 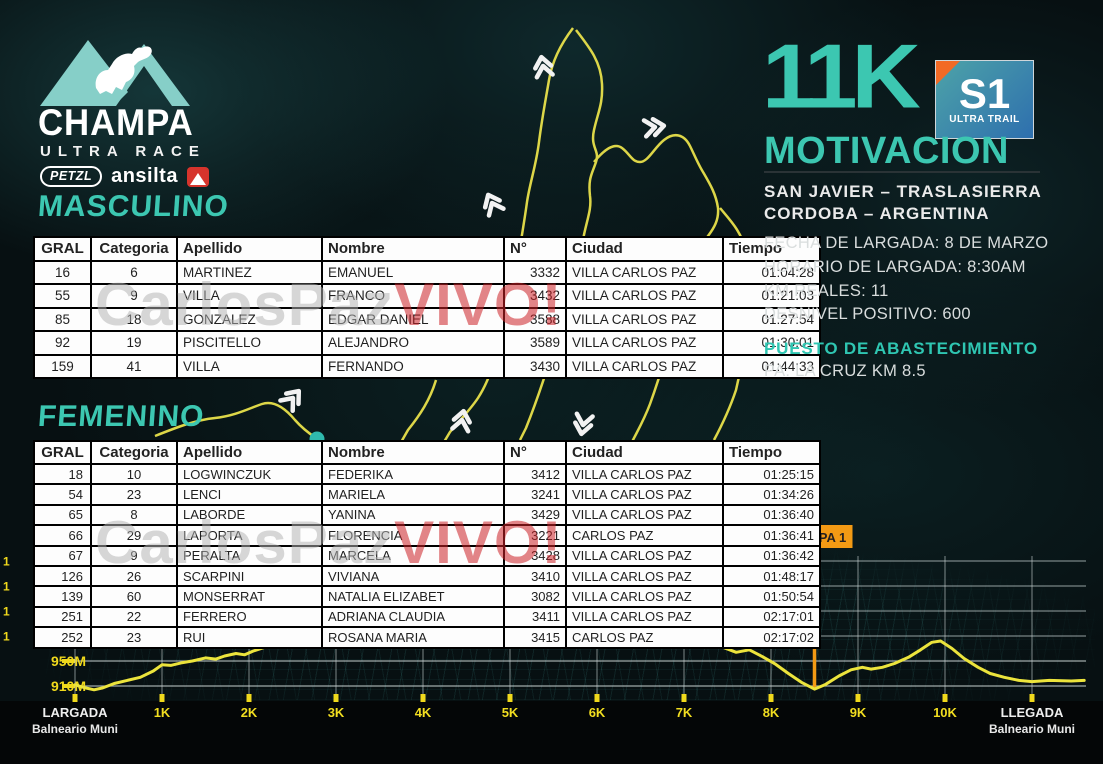 What do you see at coordinates (134, 494) in the screenshot?
I see `table-cell: 23` at bounding box center [134, 494].